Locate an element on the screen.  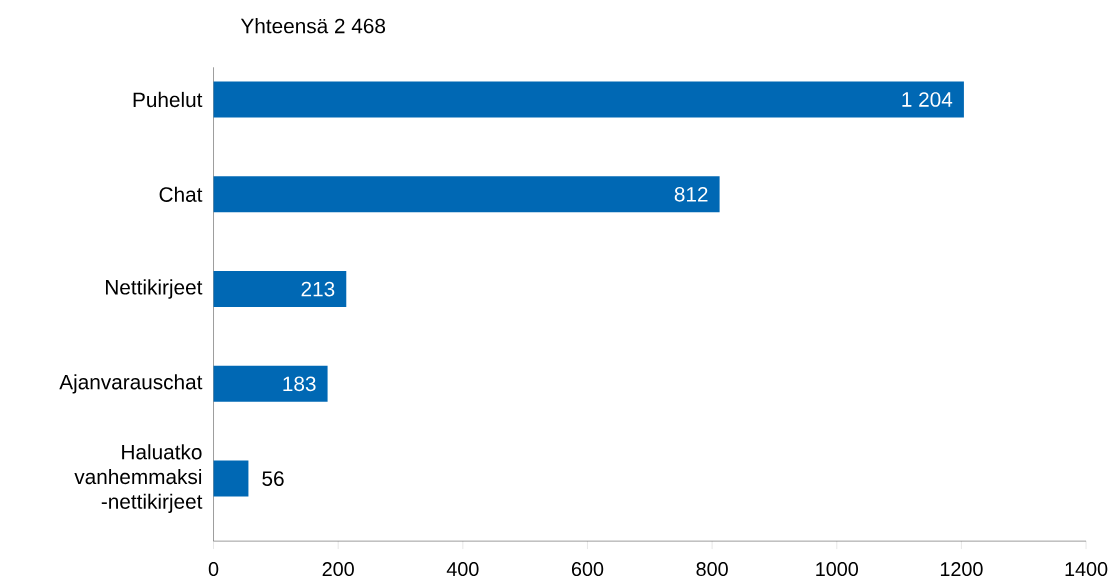
y-tick-label: Puhelut is located at coordinates (168, 99).